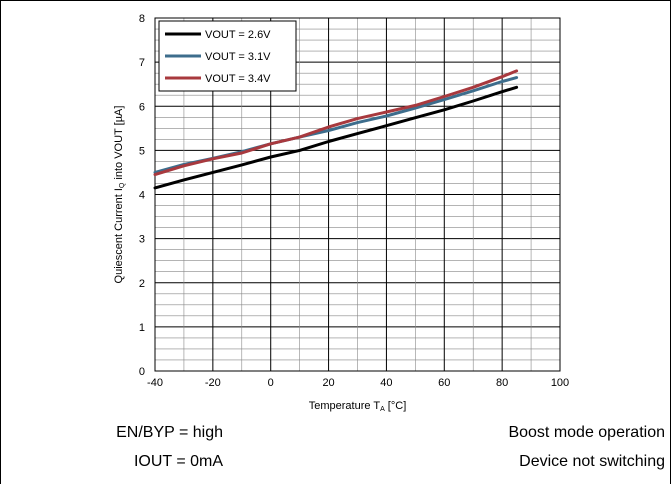 This screenshot has height=485, width=671. What do you see at coordinates (169, 432) in the screenshot?
I see `condition-en-byp: EN/BYP = high` at bounding box center [169, 432].